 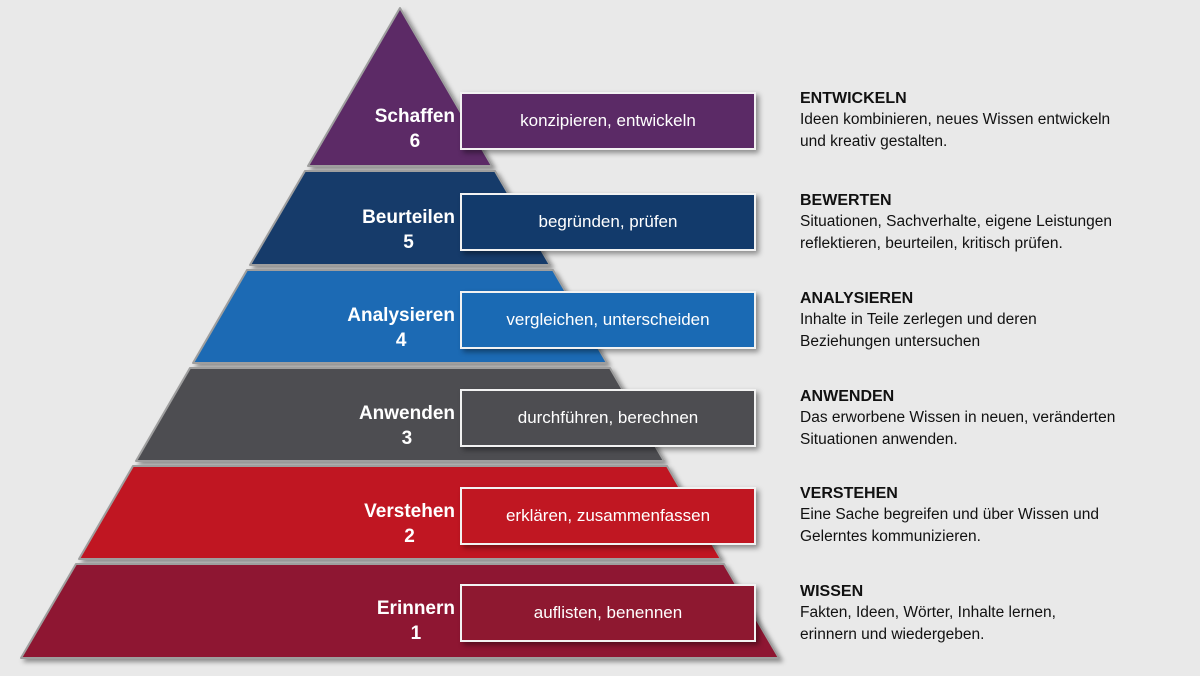 What do you see at coordinates (416, 621) in the screenshot?
I see `level-label-erinnern: Erinnern 1` at bounding box center [416, 621].